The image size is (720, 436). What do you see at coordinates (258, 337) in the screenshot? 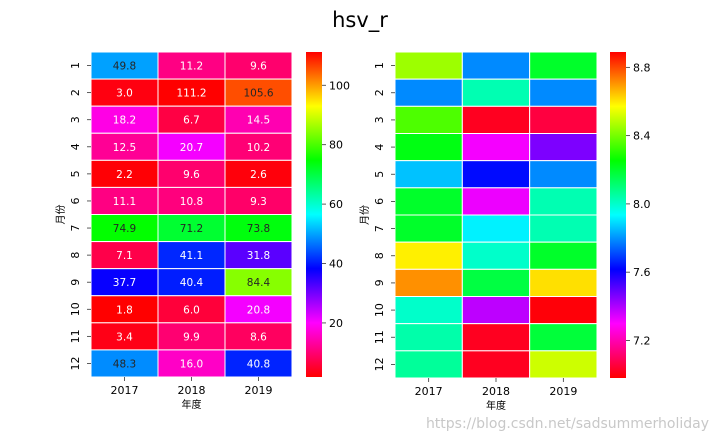
I see `cell-value-label: 8.6` at bounding box center [258, 337].